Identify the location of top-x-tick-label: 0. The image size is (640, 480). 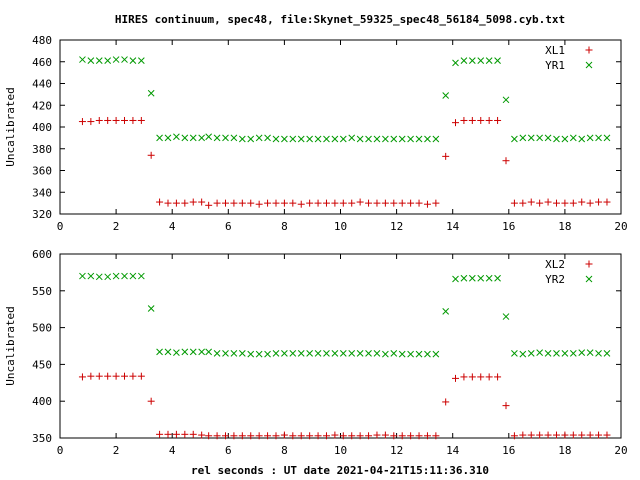
(60, 226).